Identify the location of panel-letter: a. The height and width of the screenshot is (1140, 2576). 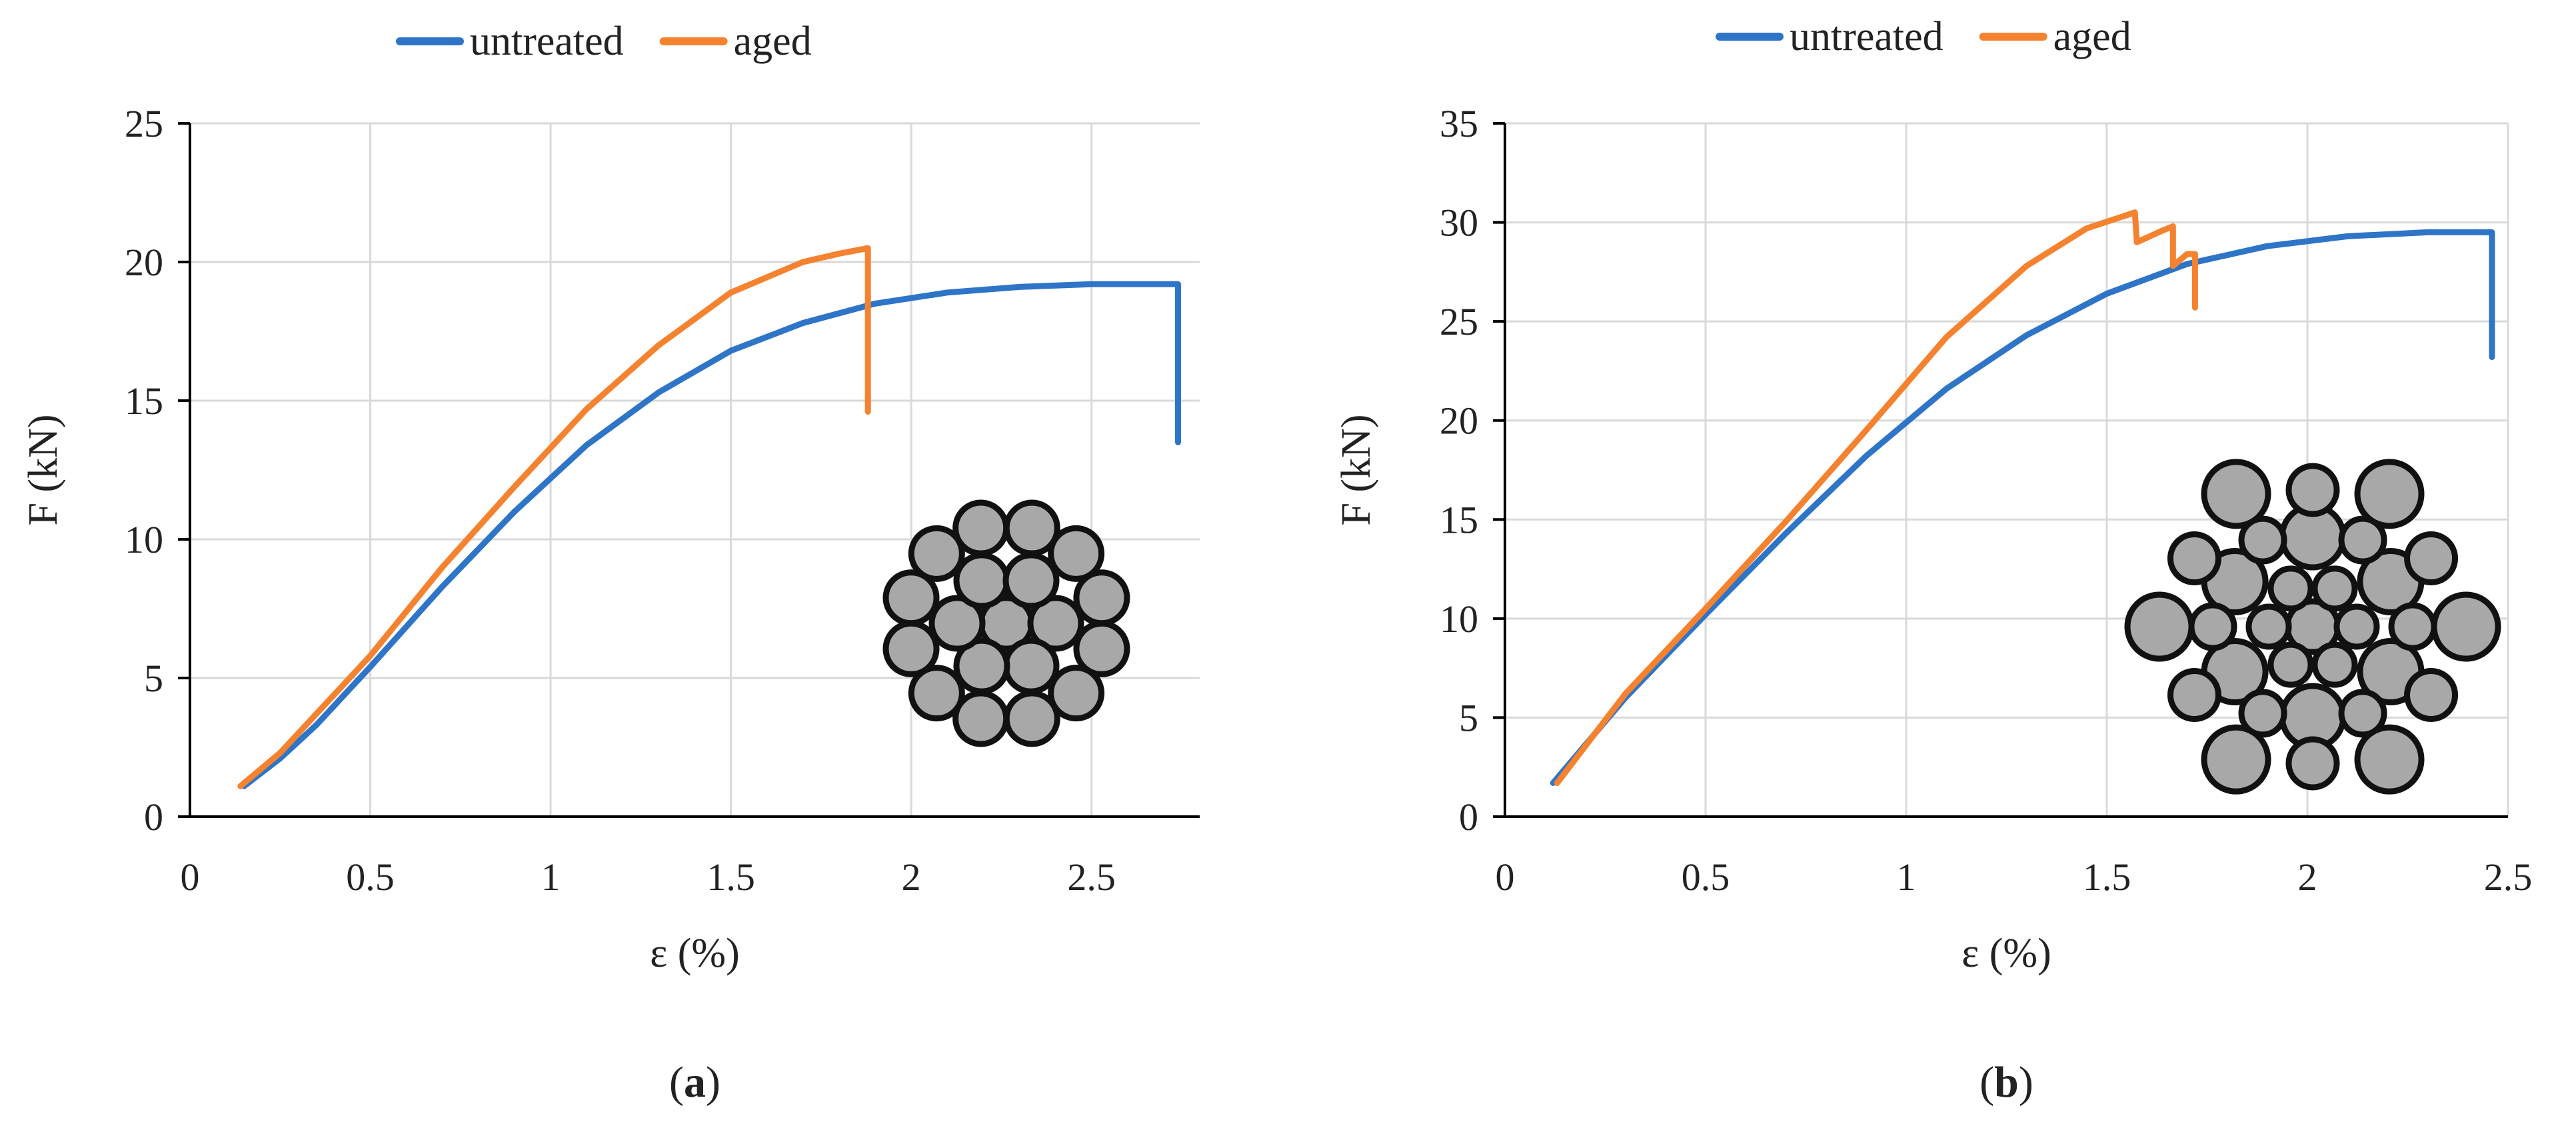
(695, 1082).